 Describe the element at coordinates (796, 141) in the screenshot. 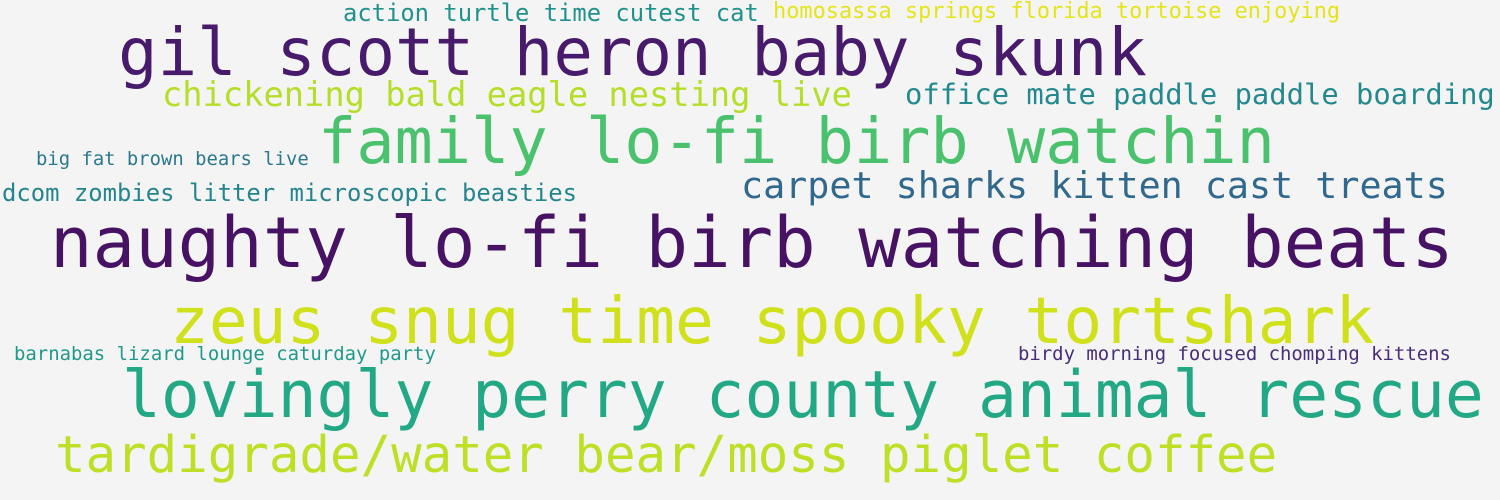

I see `word-family-lo-fi-birb-watchin: family lo-fi birb watchin` at that location.